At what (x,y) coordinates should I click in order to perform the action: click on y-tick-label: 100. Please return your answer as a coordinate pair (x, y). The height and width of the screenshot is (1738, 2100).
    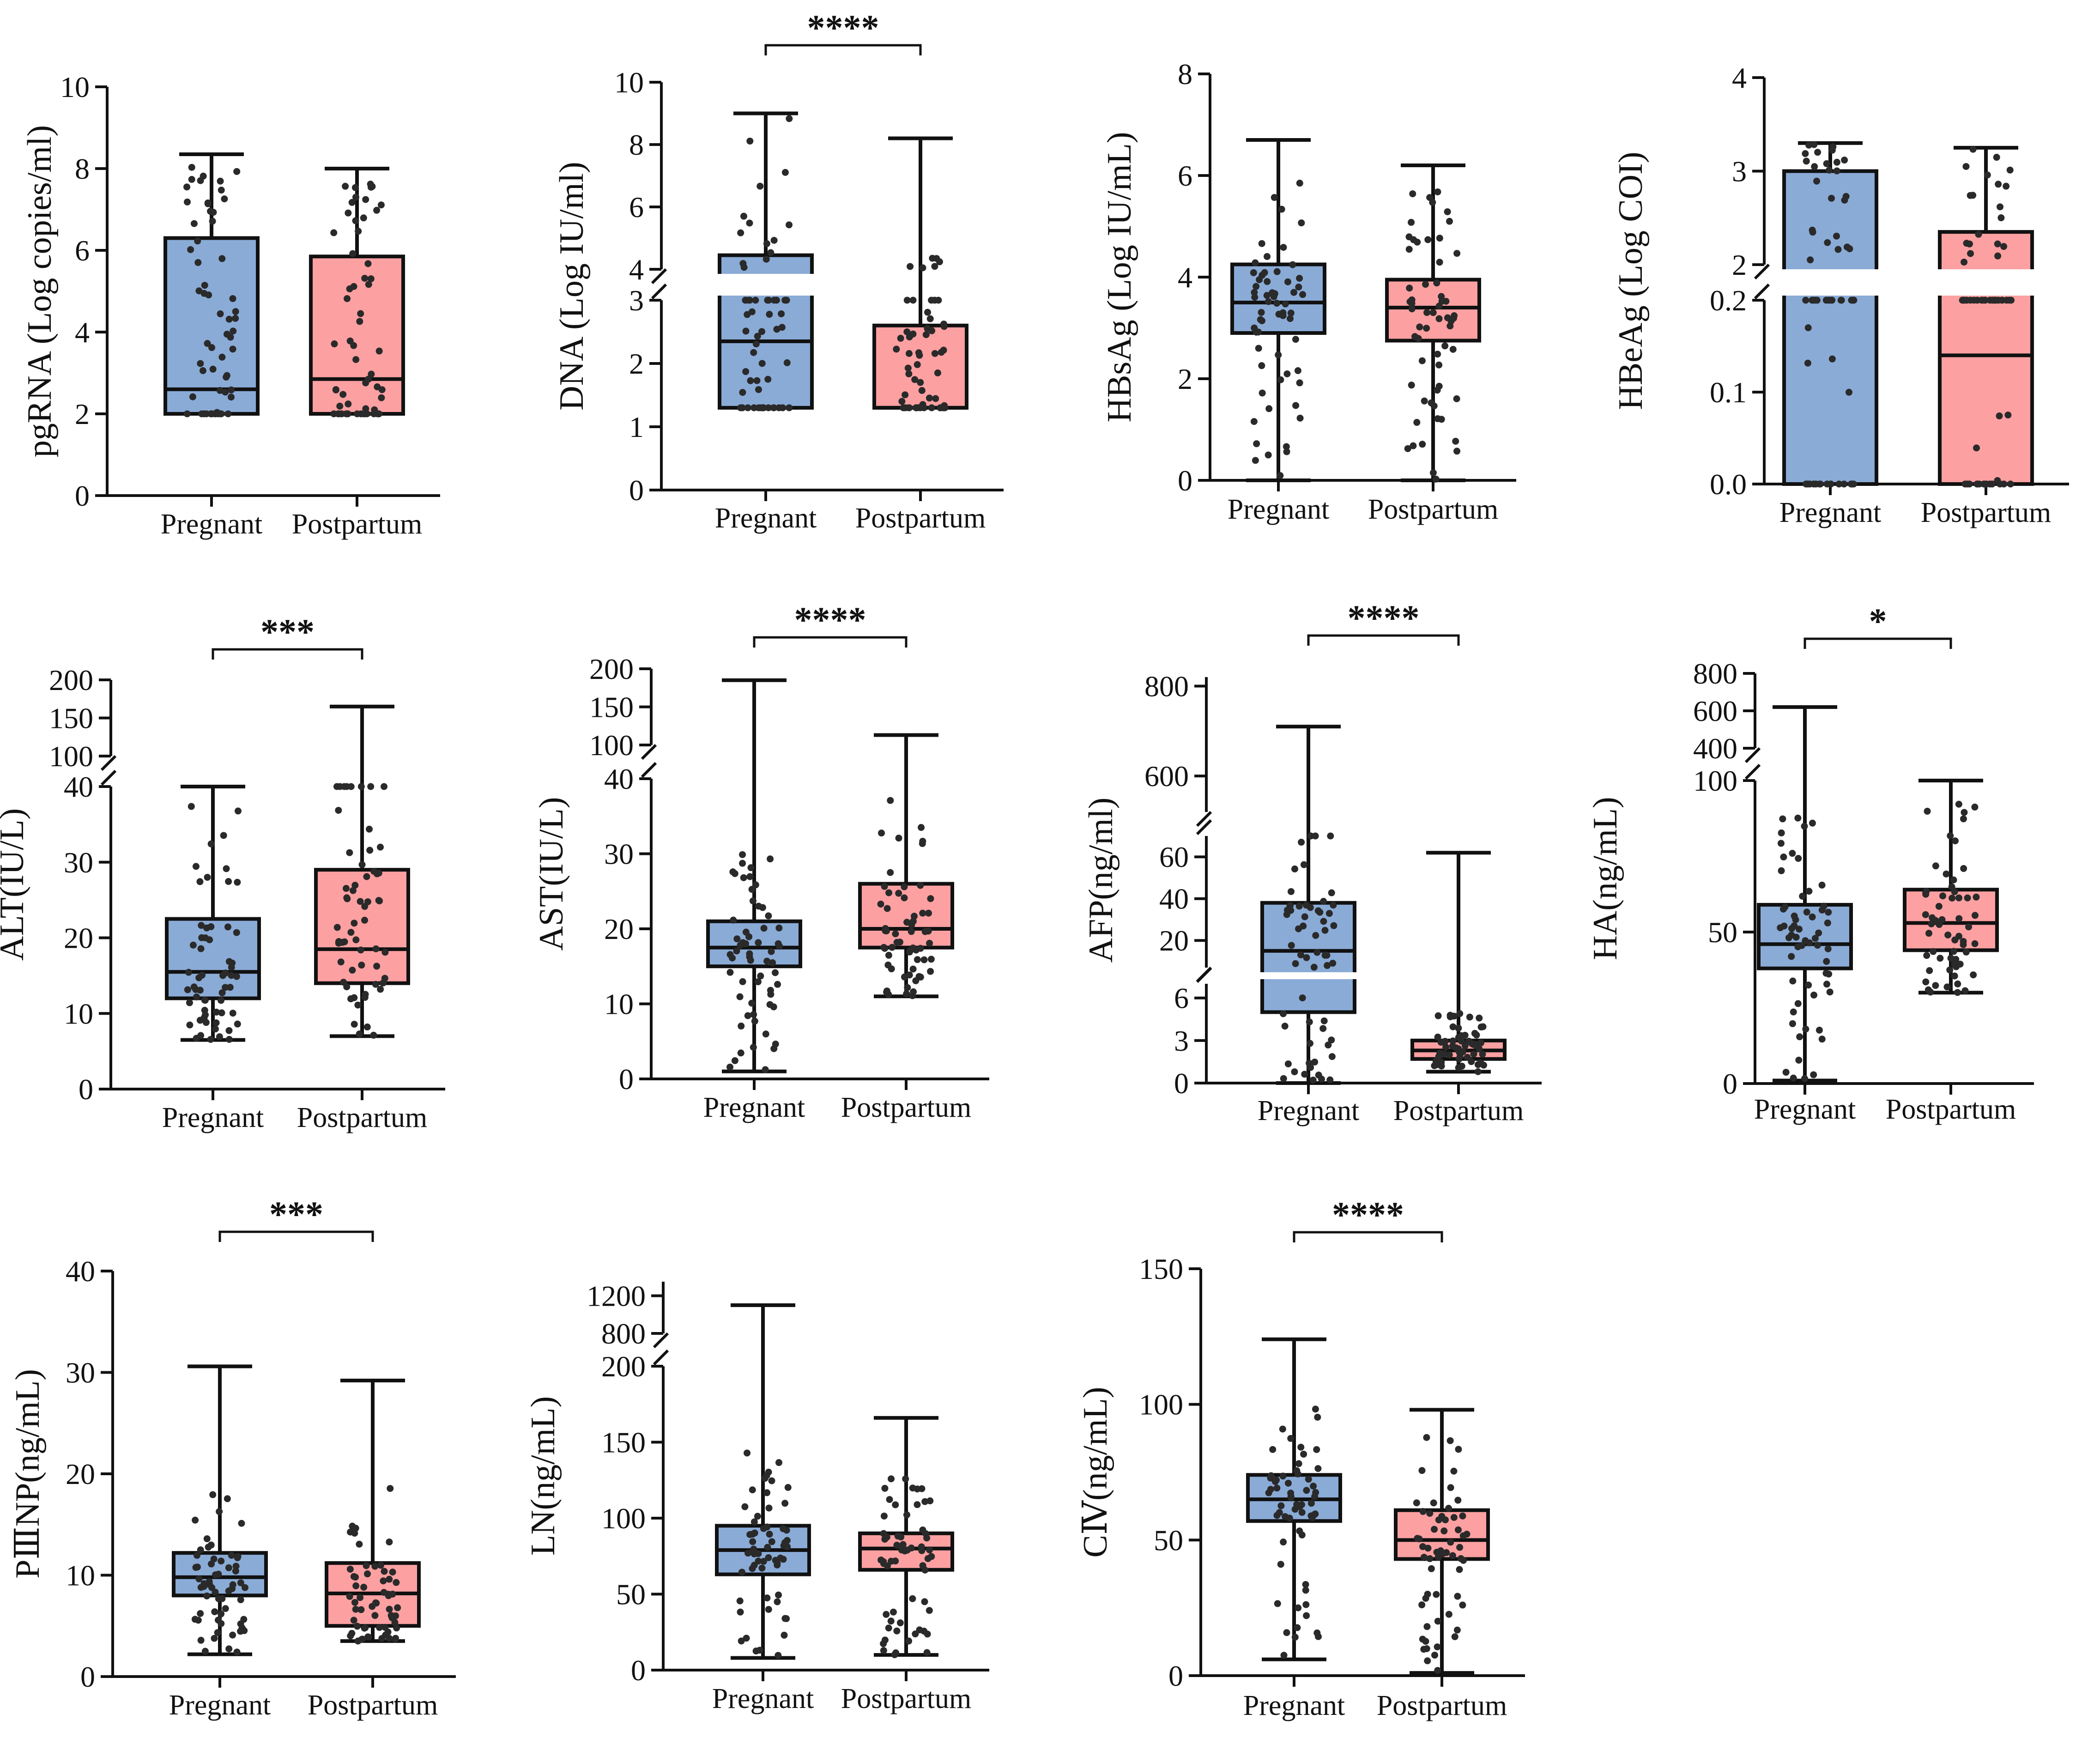
    Looking at the image, I should click on (1715, 781).